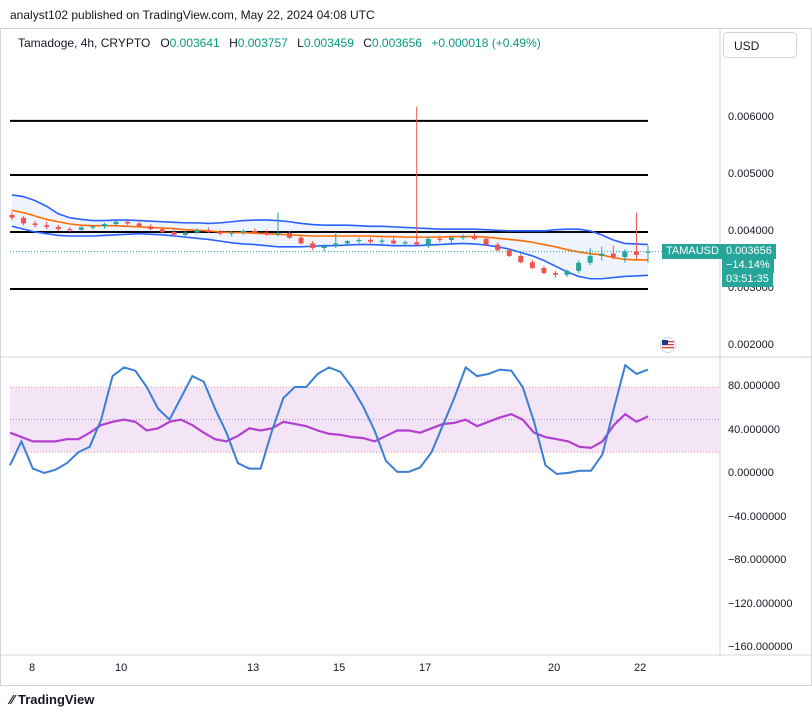 Image resolution: width=812 pixels, height=718 pixels. I want to click on bollinger-lower-line, so click(330, 252).